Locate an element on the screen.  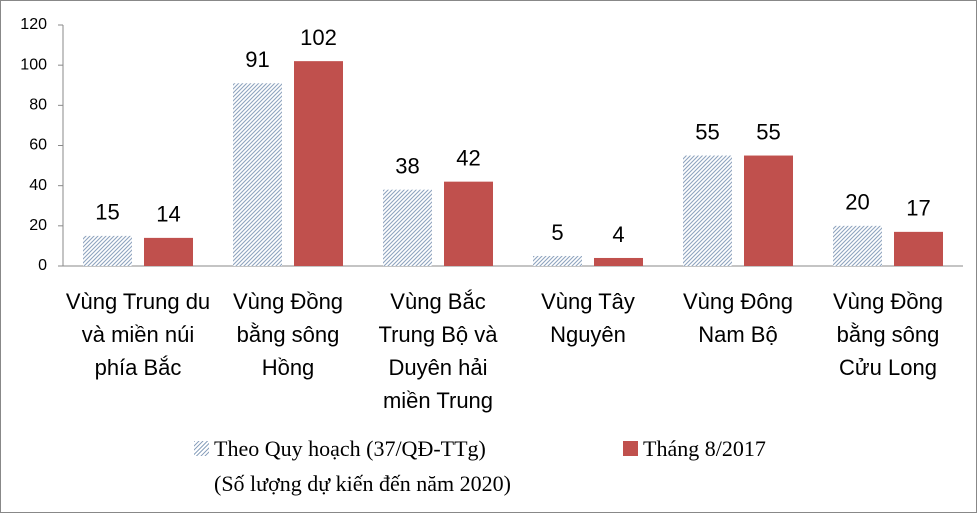
y-tick-label: 0 is located at coordinates (42, 265).